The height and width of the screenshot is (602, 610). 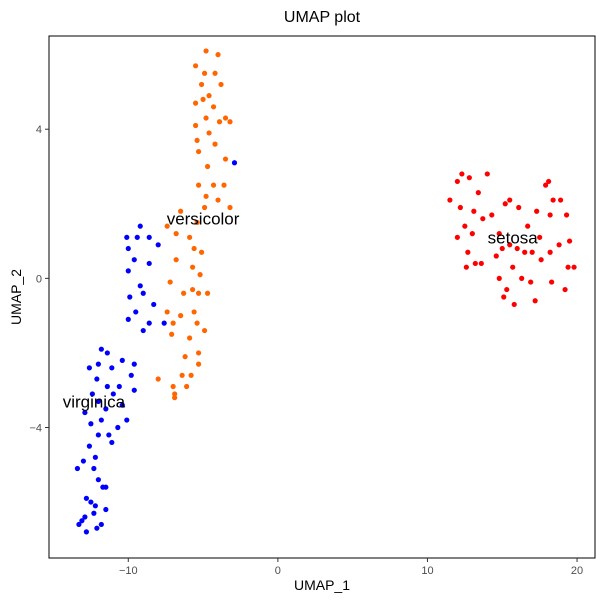 I want to click on y-tick-label: 0, so click(x=39, y=279).